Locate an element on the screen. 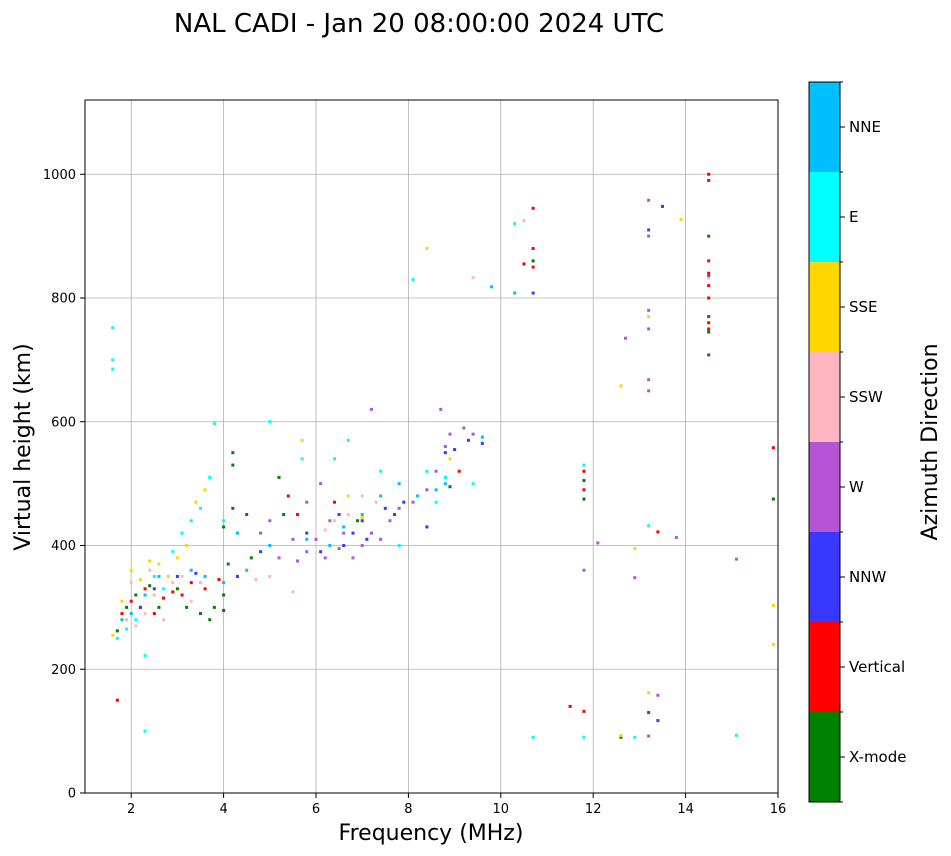  colorbar-segment-w is located at coordinates (824, 487).